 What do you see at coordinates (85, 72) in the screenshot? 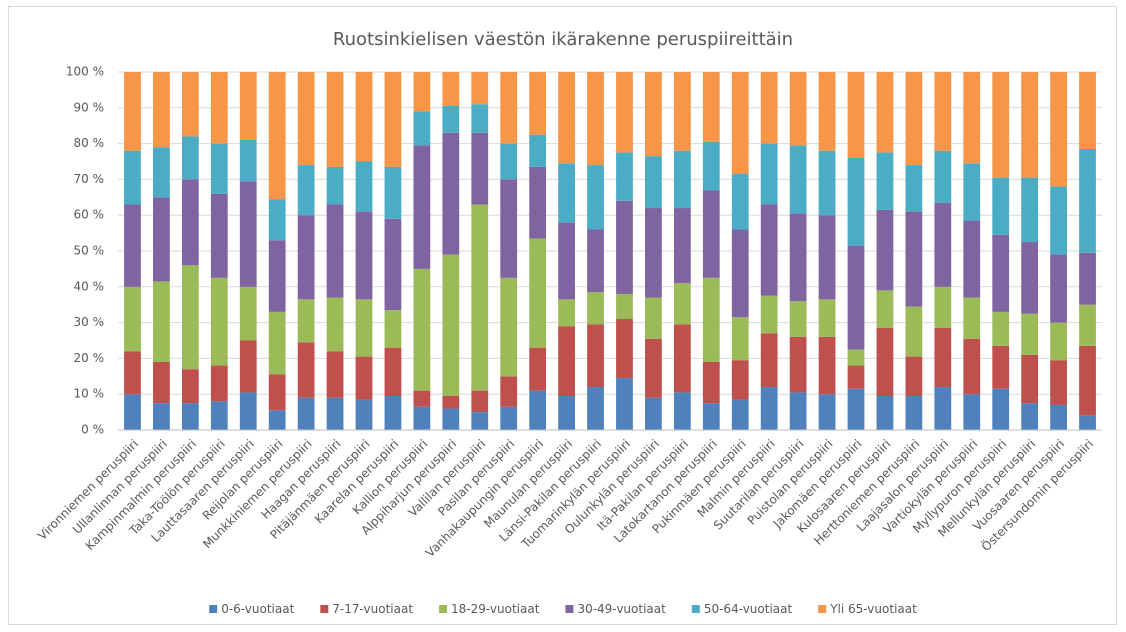
I see `y-tick-label: 100 %` at bounding box center [85, 72].